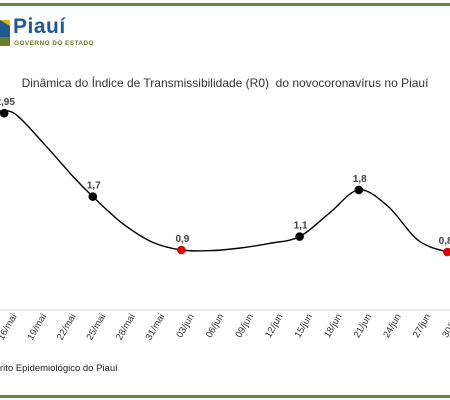 Image resolution: width=450 pixels, height=400 pixels. Describe the element at coordinates (245, 326) in the screenshot. I see `x-tick-label: 09/jun` at that location.